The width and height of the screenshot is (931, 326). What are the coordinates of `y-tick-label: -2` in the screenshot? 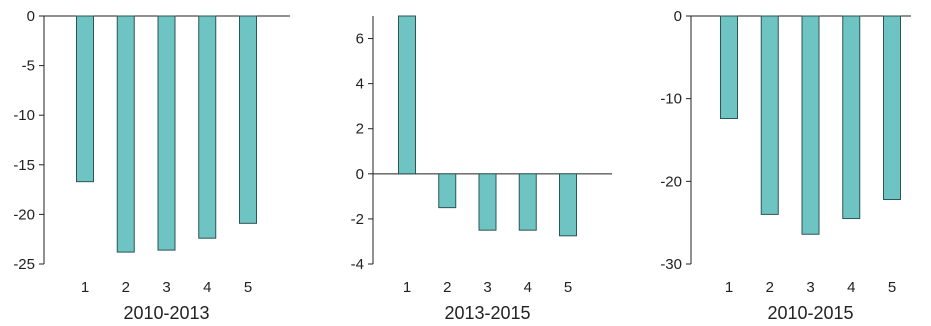 It's located at (357, 219).